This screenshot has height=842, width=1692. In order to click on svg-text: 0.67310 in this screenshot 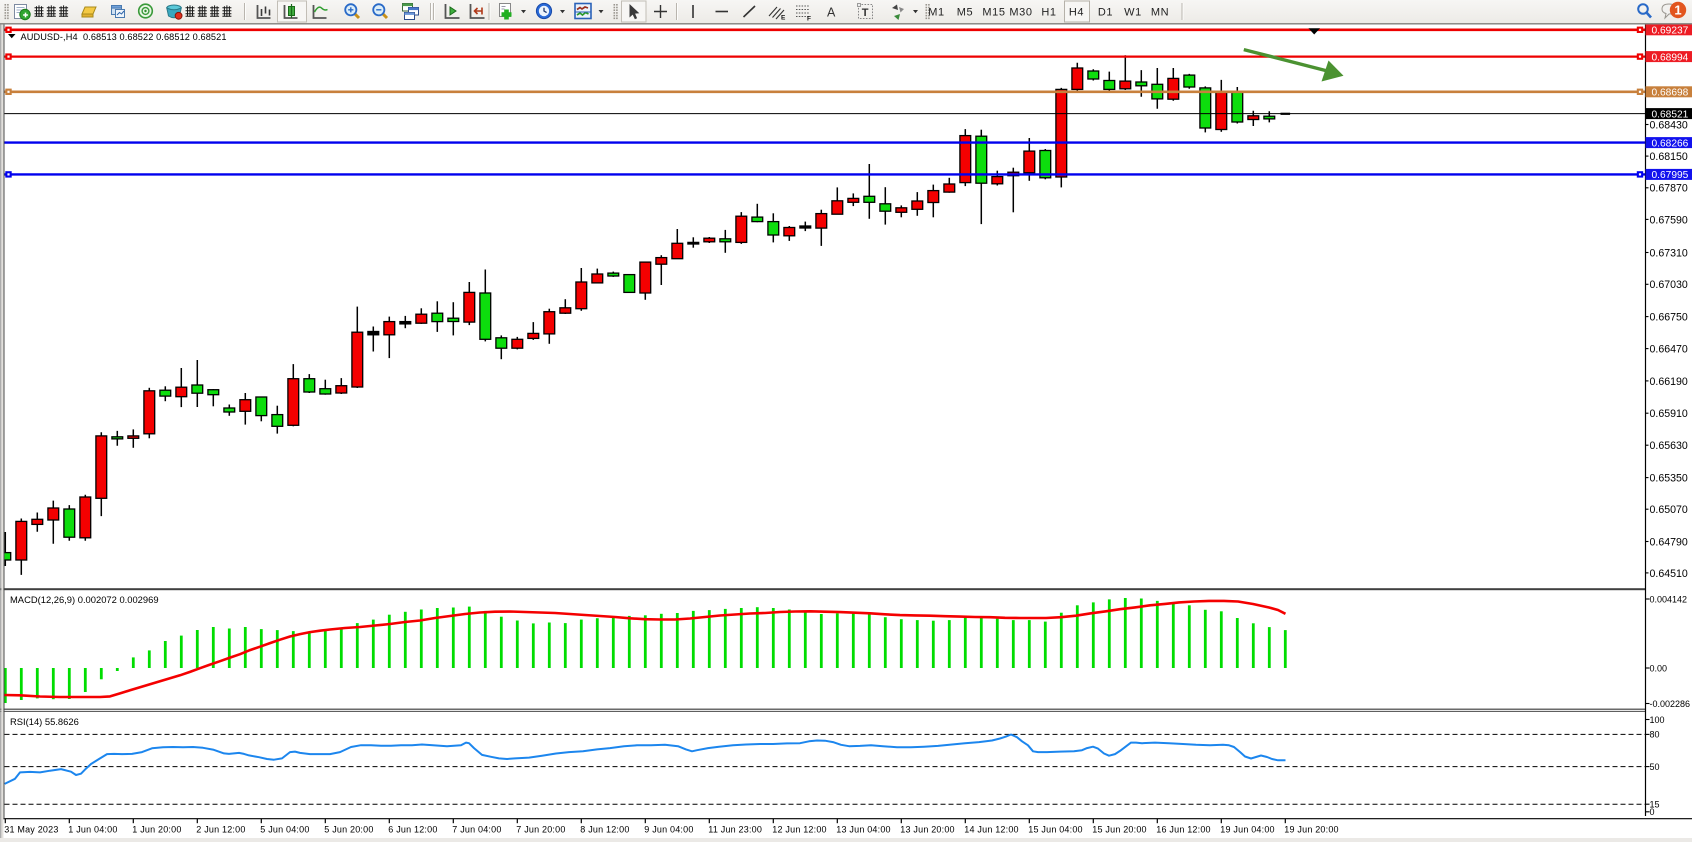, I will do `click(1669, 253)`.